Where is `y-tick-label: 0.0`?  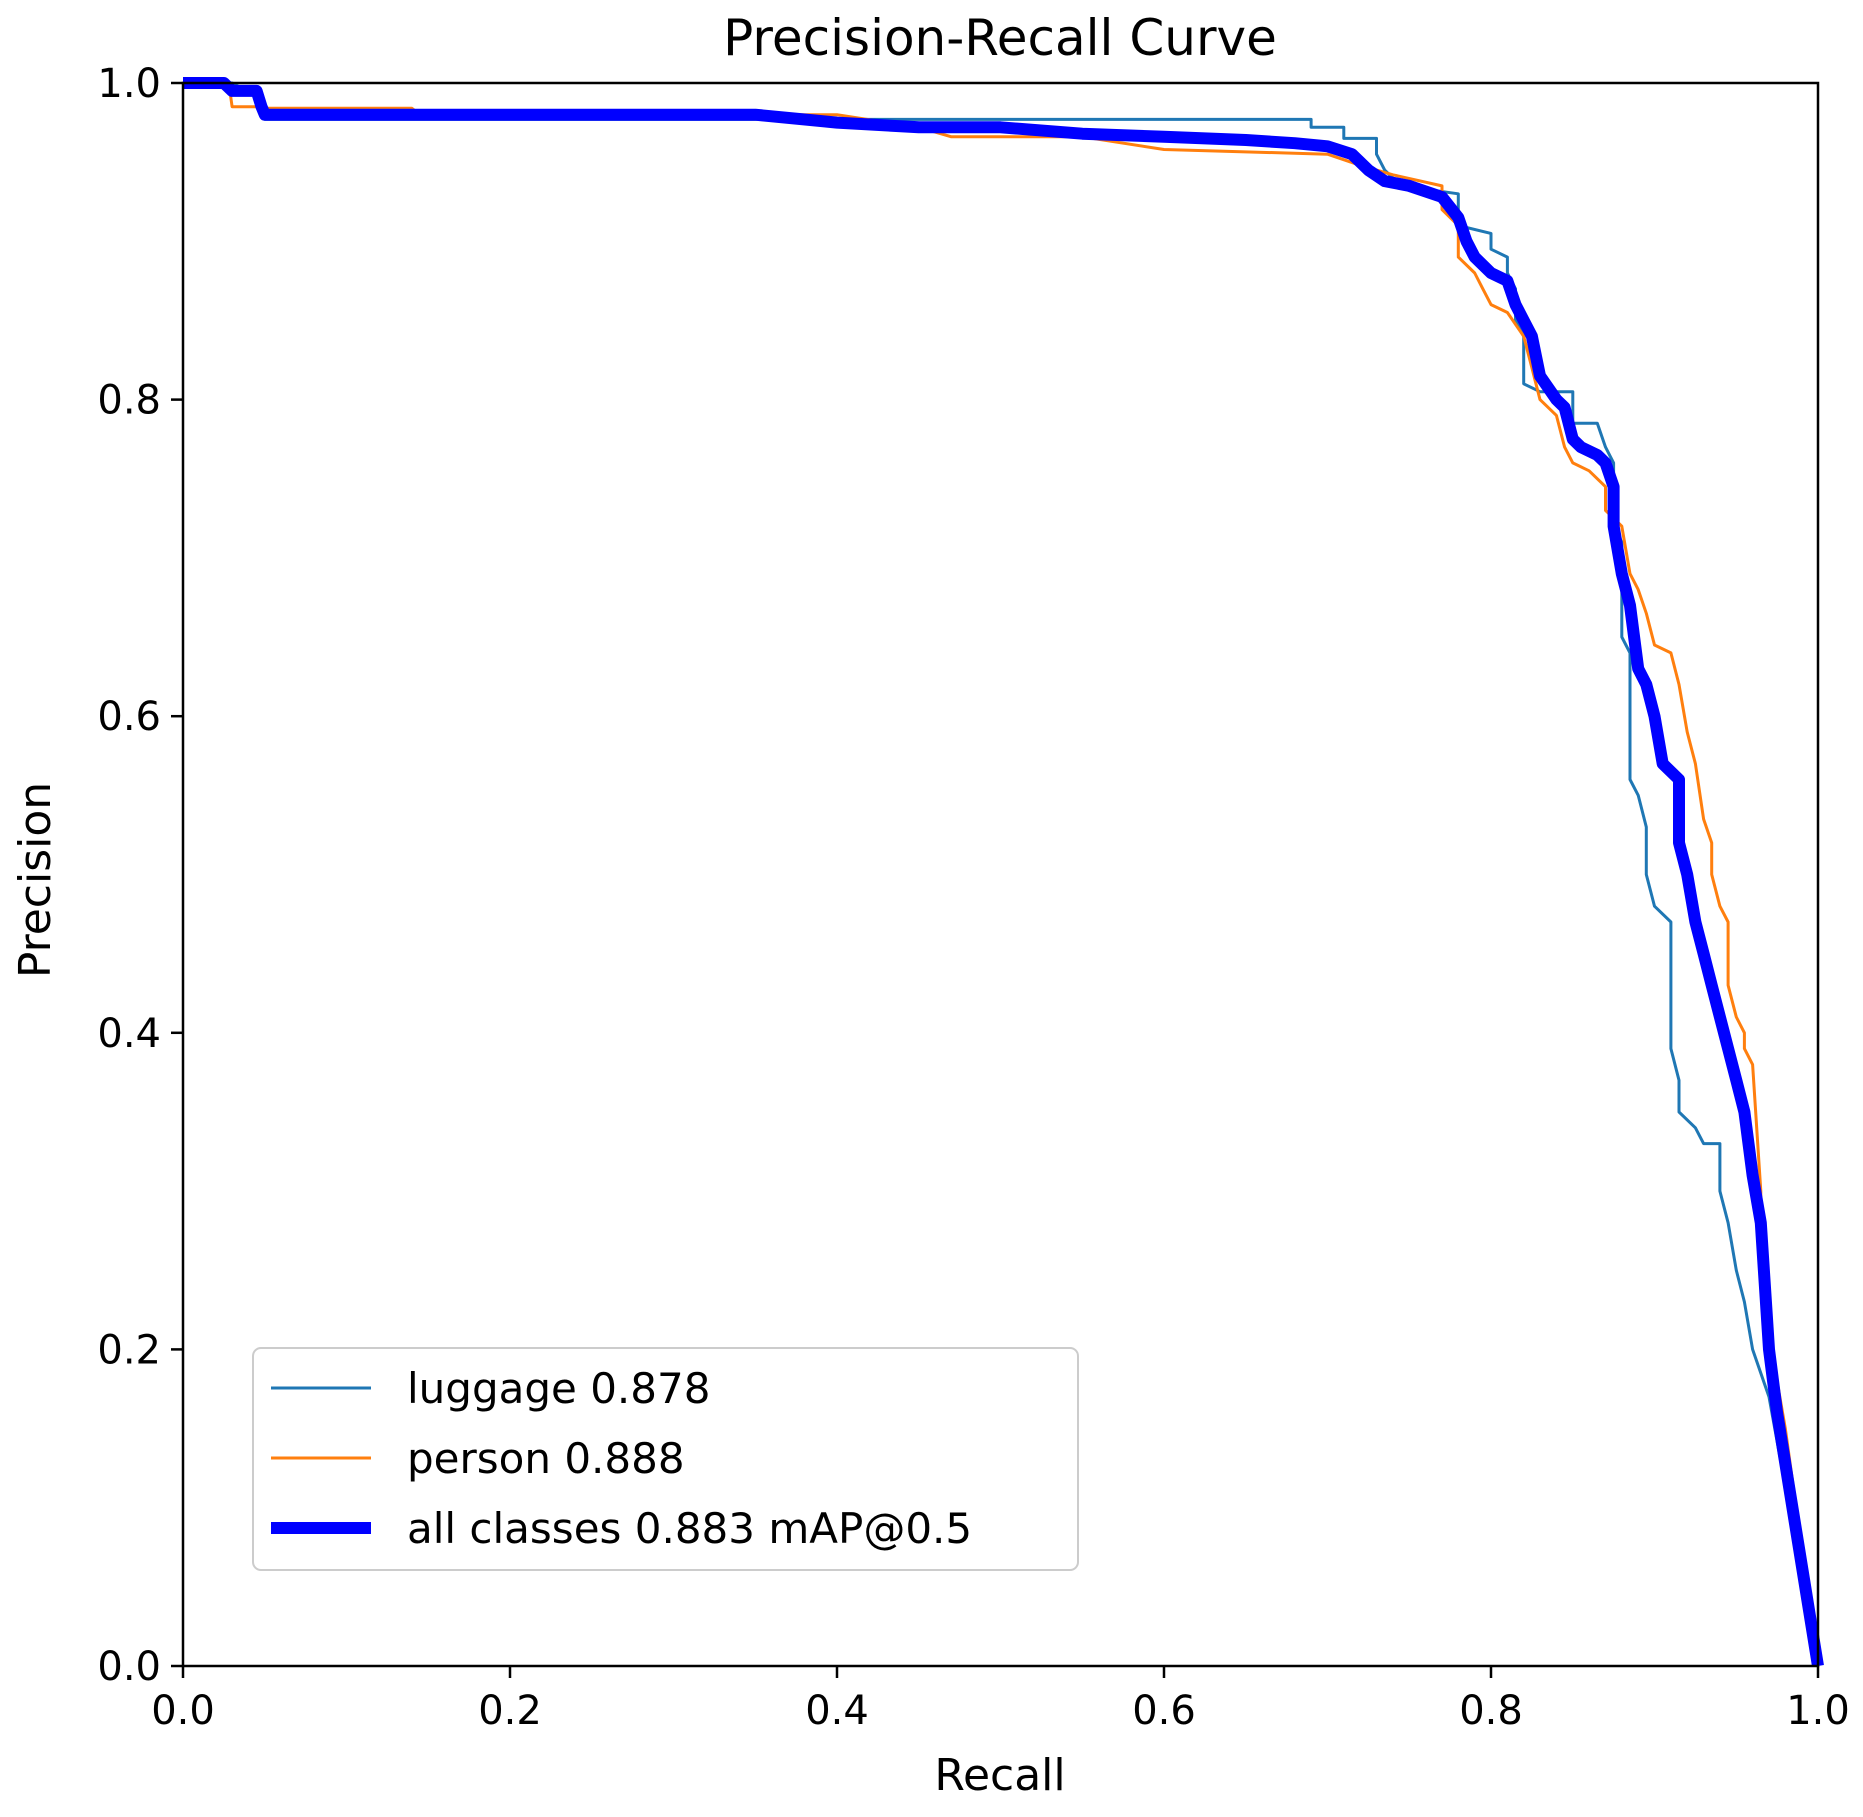
y-tick-label: 0.0 is located at coordinates (129, 1667).